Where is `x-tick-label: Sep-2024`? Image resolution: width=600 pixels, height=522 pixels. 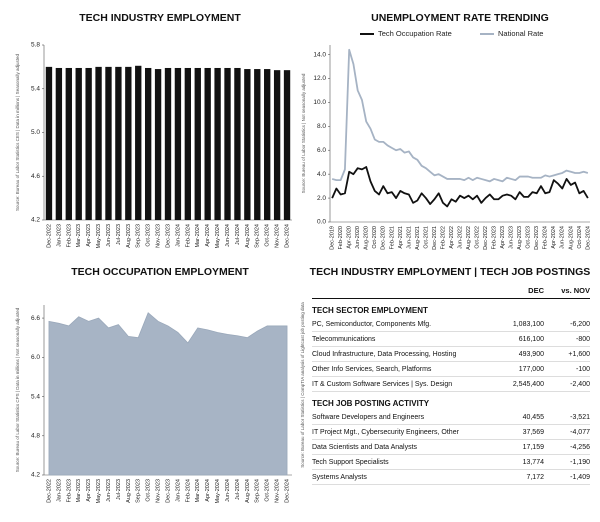 x-tick-label: Sep-2024 is located at coordinates (258, 491).